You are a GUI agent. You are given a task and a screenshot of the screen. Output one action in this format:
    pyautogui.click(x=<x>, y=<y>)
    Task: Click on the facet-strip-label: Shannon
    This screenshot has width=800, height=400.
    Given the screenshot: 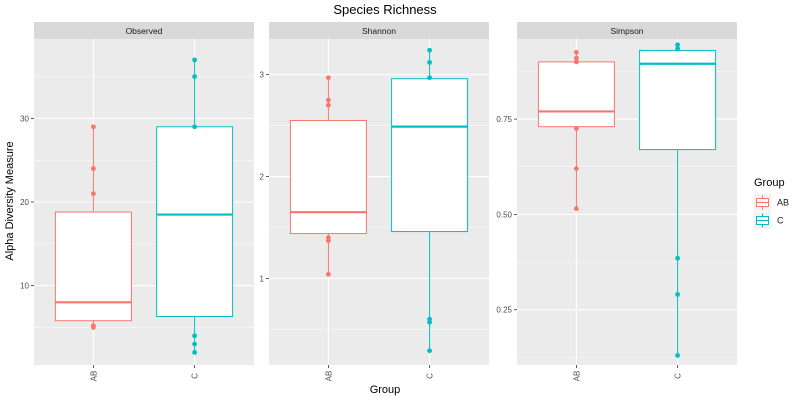 What is the action you would take?
    pyautogui.click(x=379, y=31)
    